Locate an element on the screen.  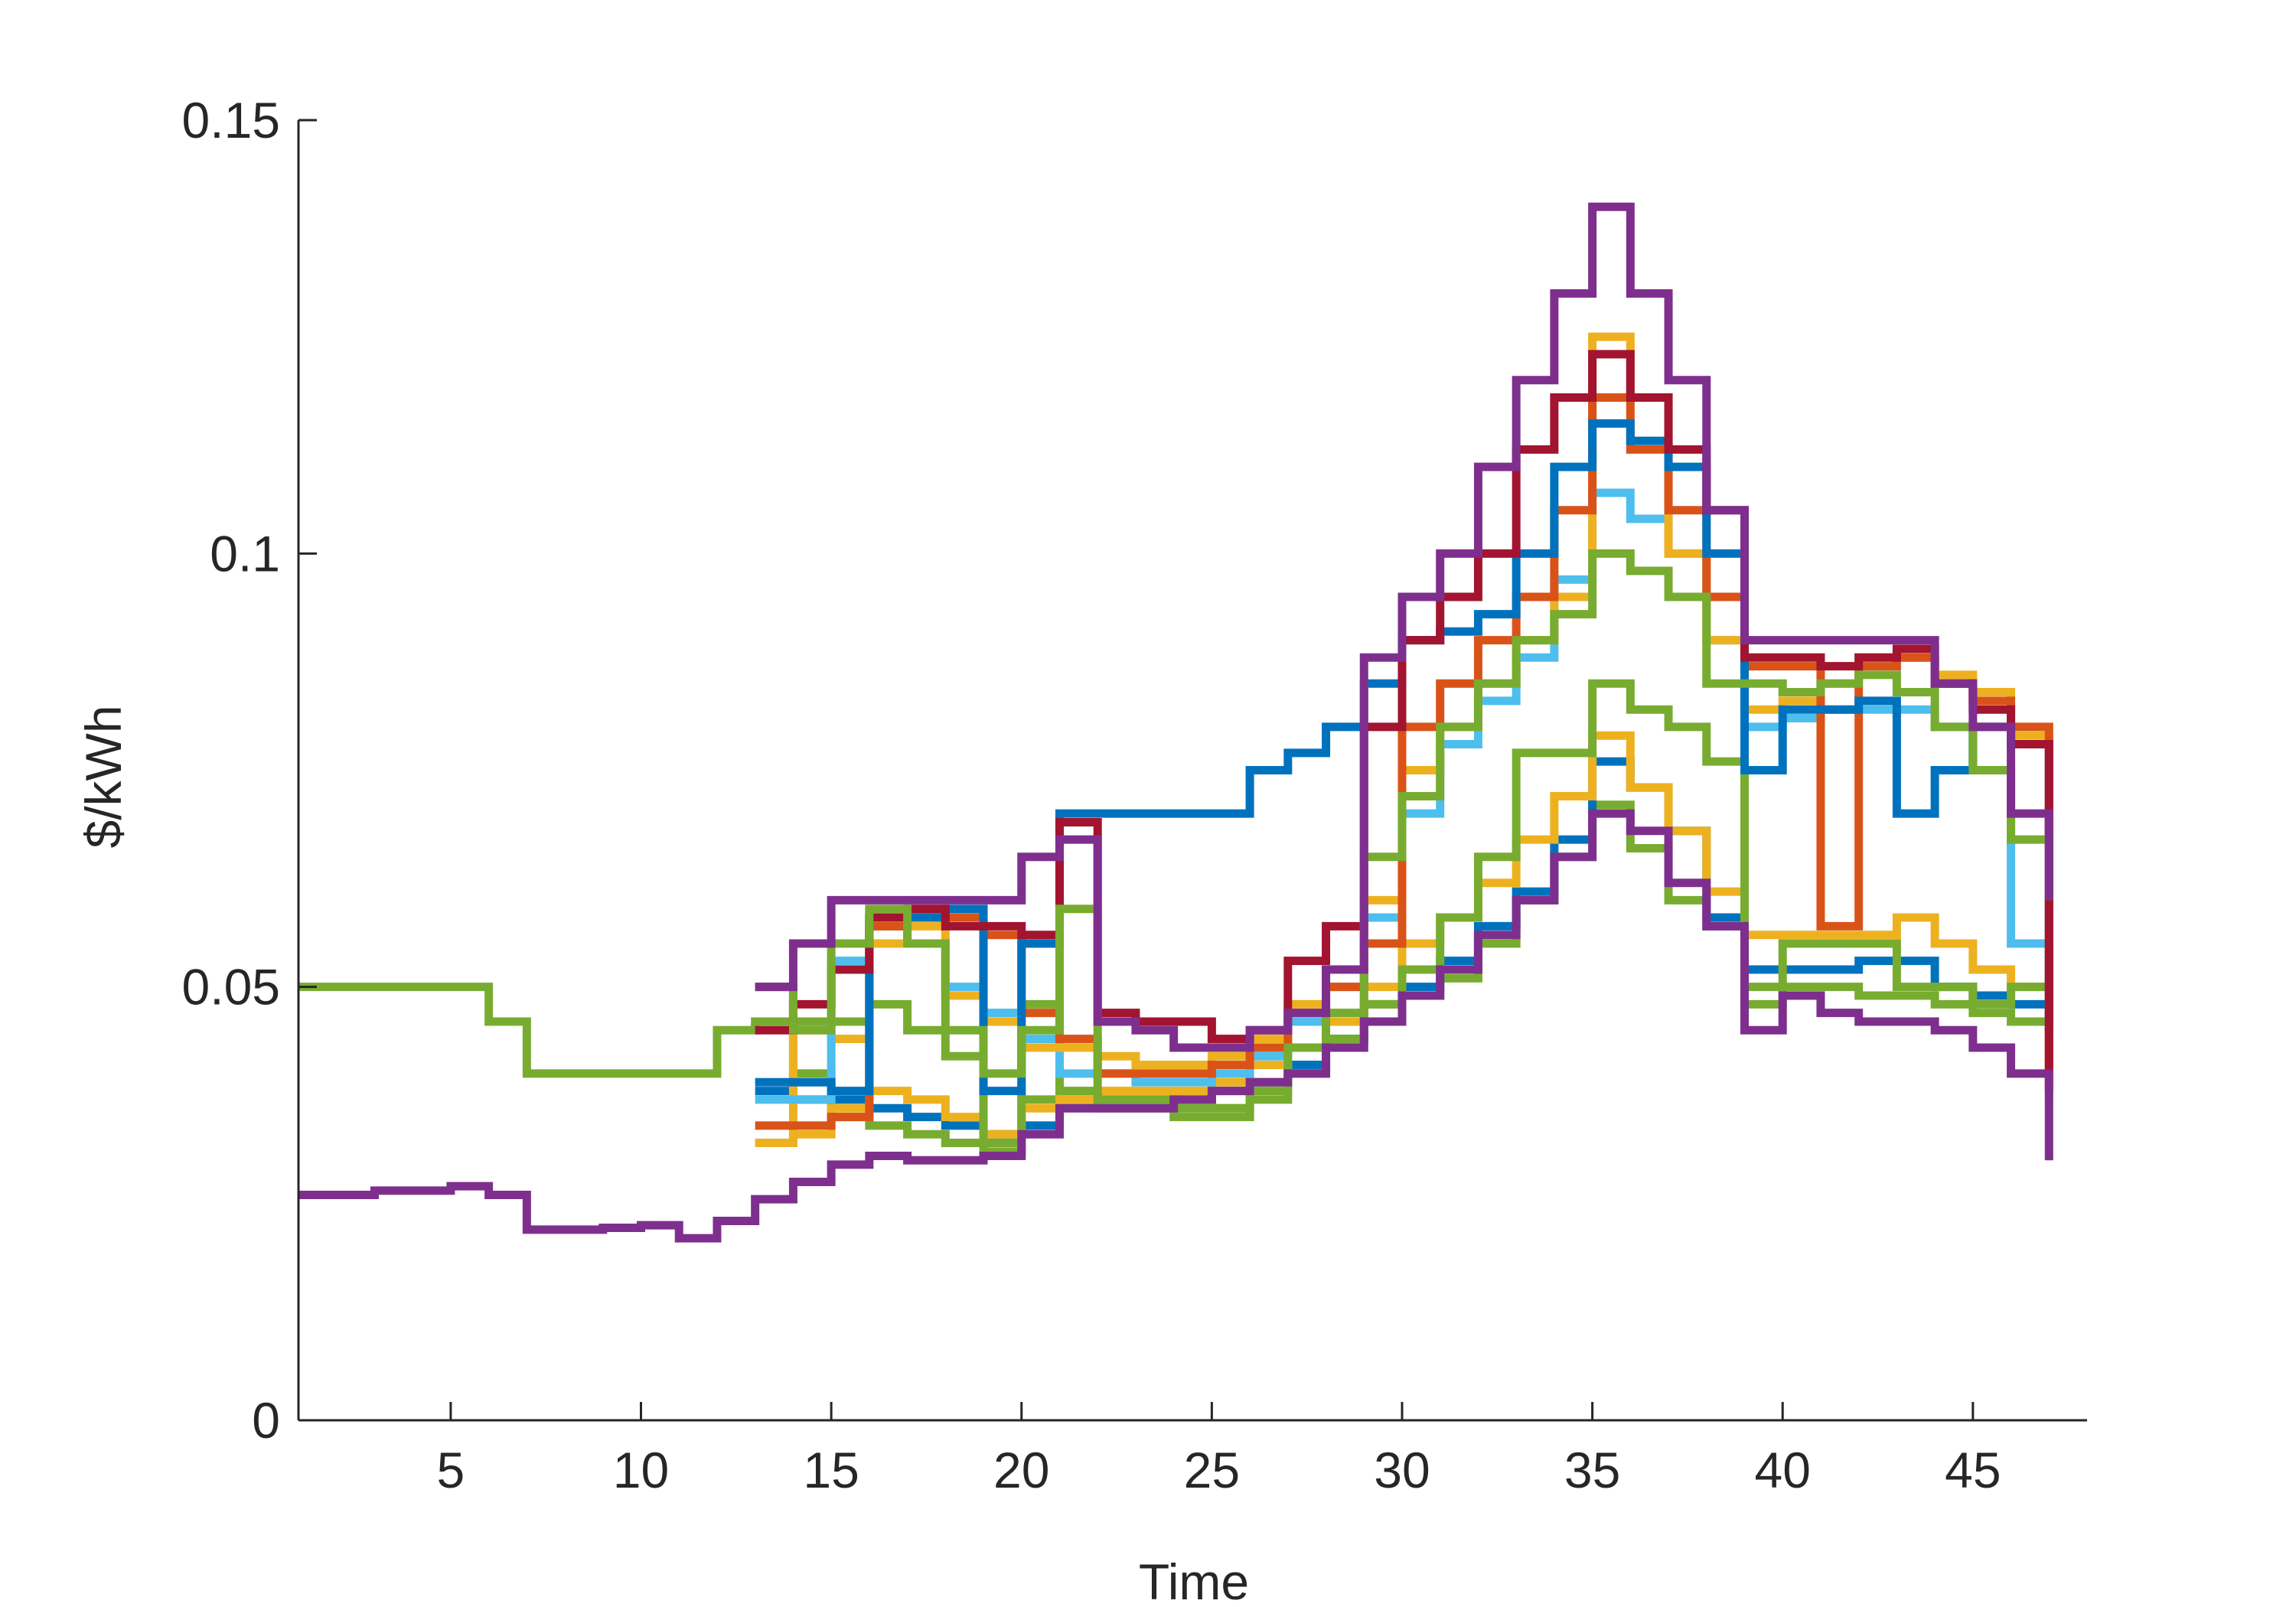
x-axis-label: Time is located at coordinates (1194, 1580).